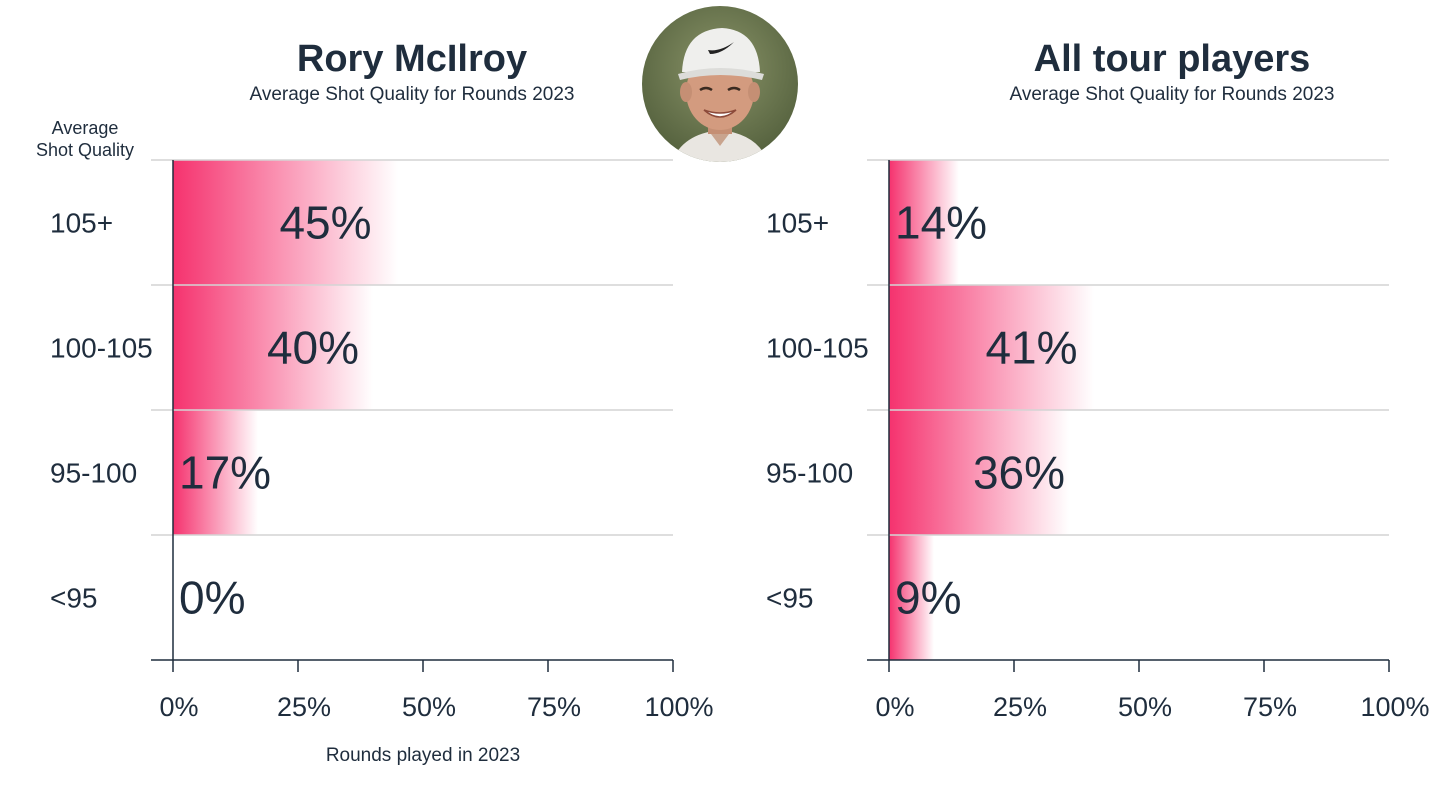 The width and height of the screenshot is (1440, 800). Describe the element at coordinates (941, 223) in the screenshot. I see `data-label: 14%` at that location.